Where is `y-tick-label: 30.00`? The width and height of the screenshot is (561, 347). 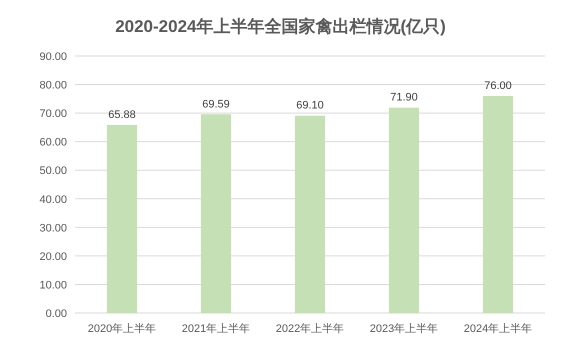 y-tick-label: 30.00 is located at coordinates (53, 228).